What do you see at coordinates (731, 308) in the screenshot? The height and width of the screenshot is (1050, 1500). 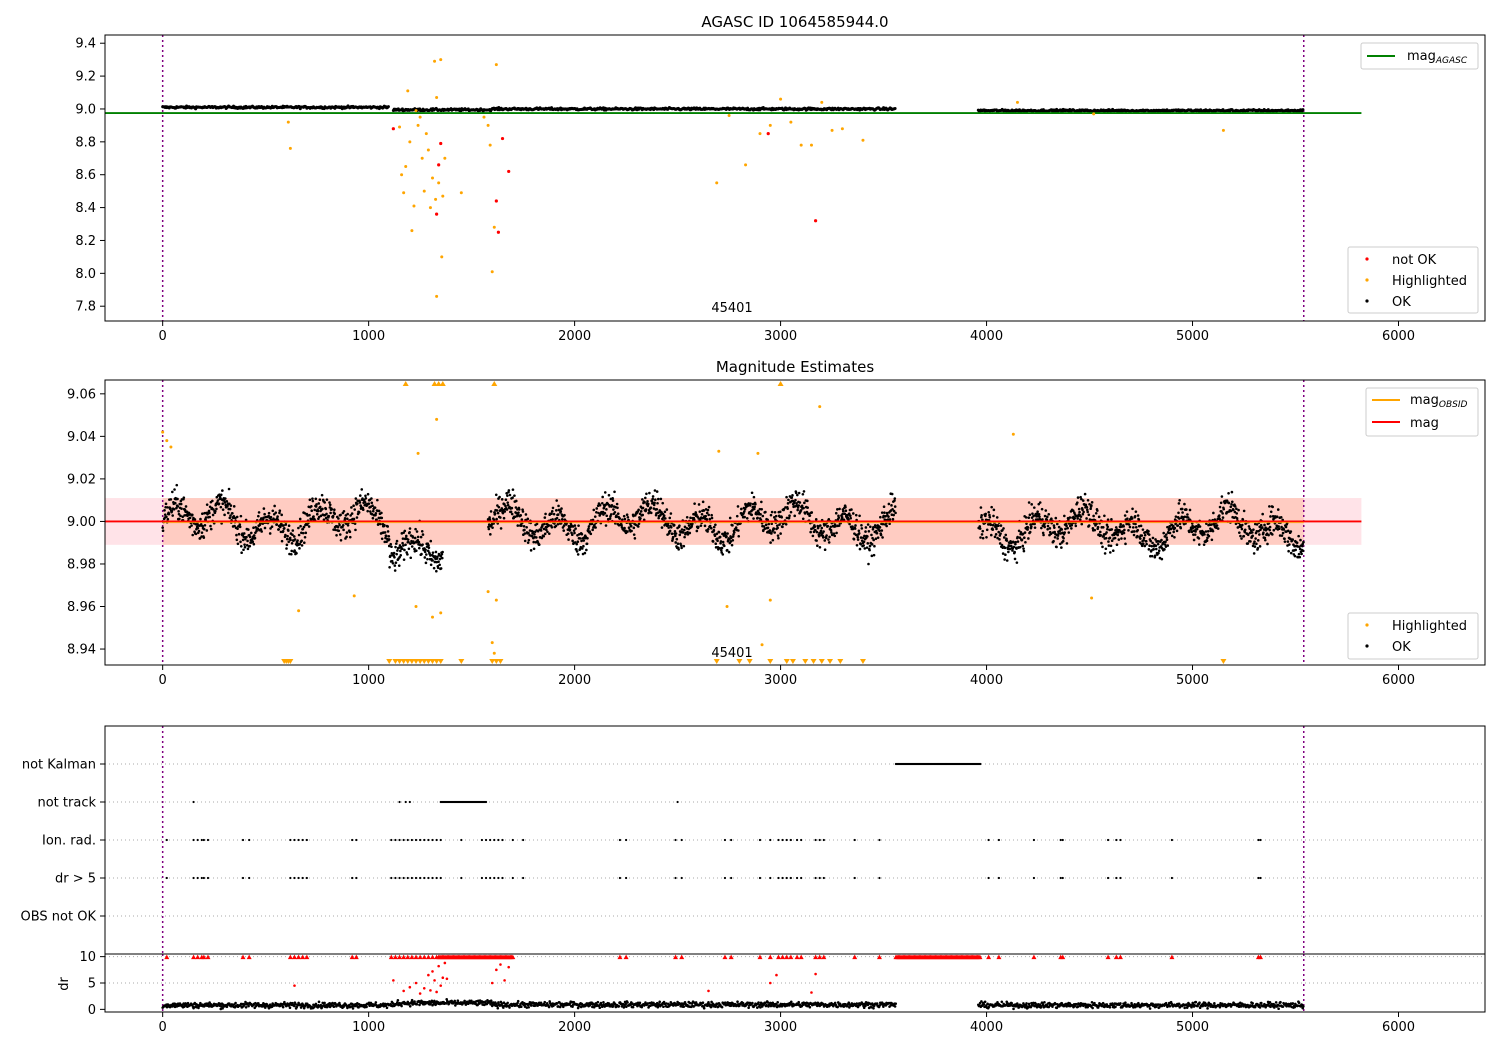 I see `panel1-annotation: 45401` at bounding box center [731, 308].